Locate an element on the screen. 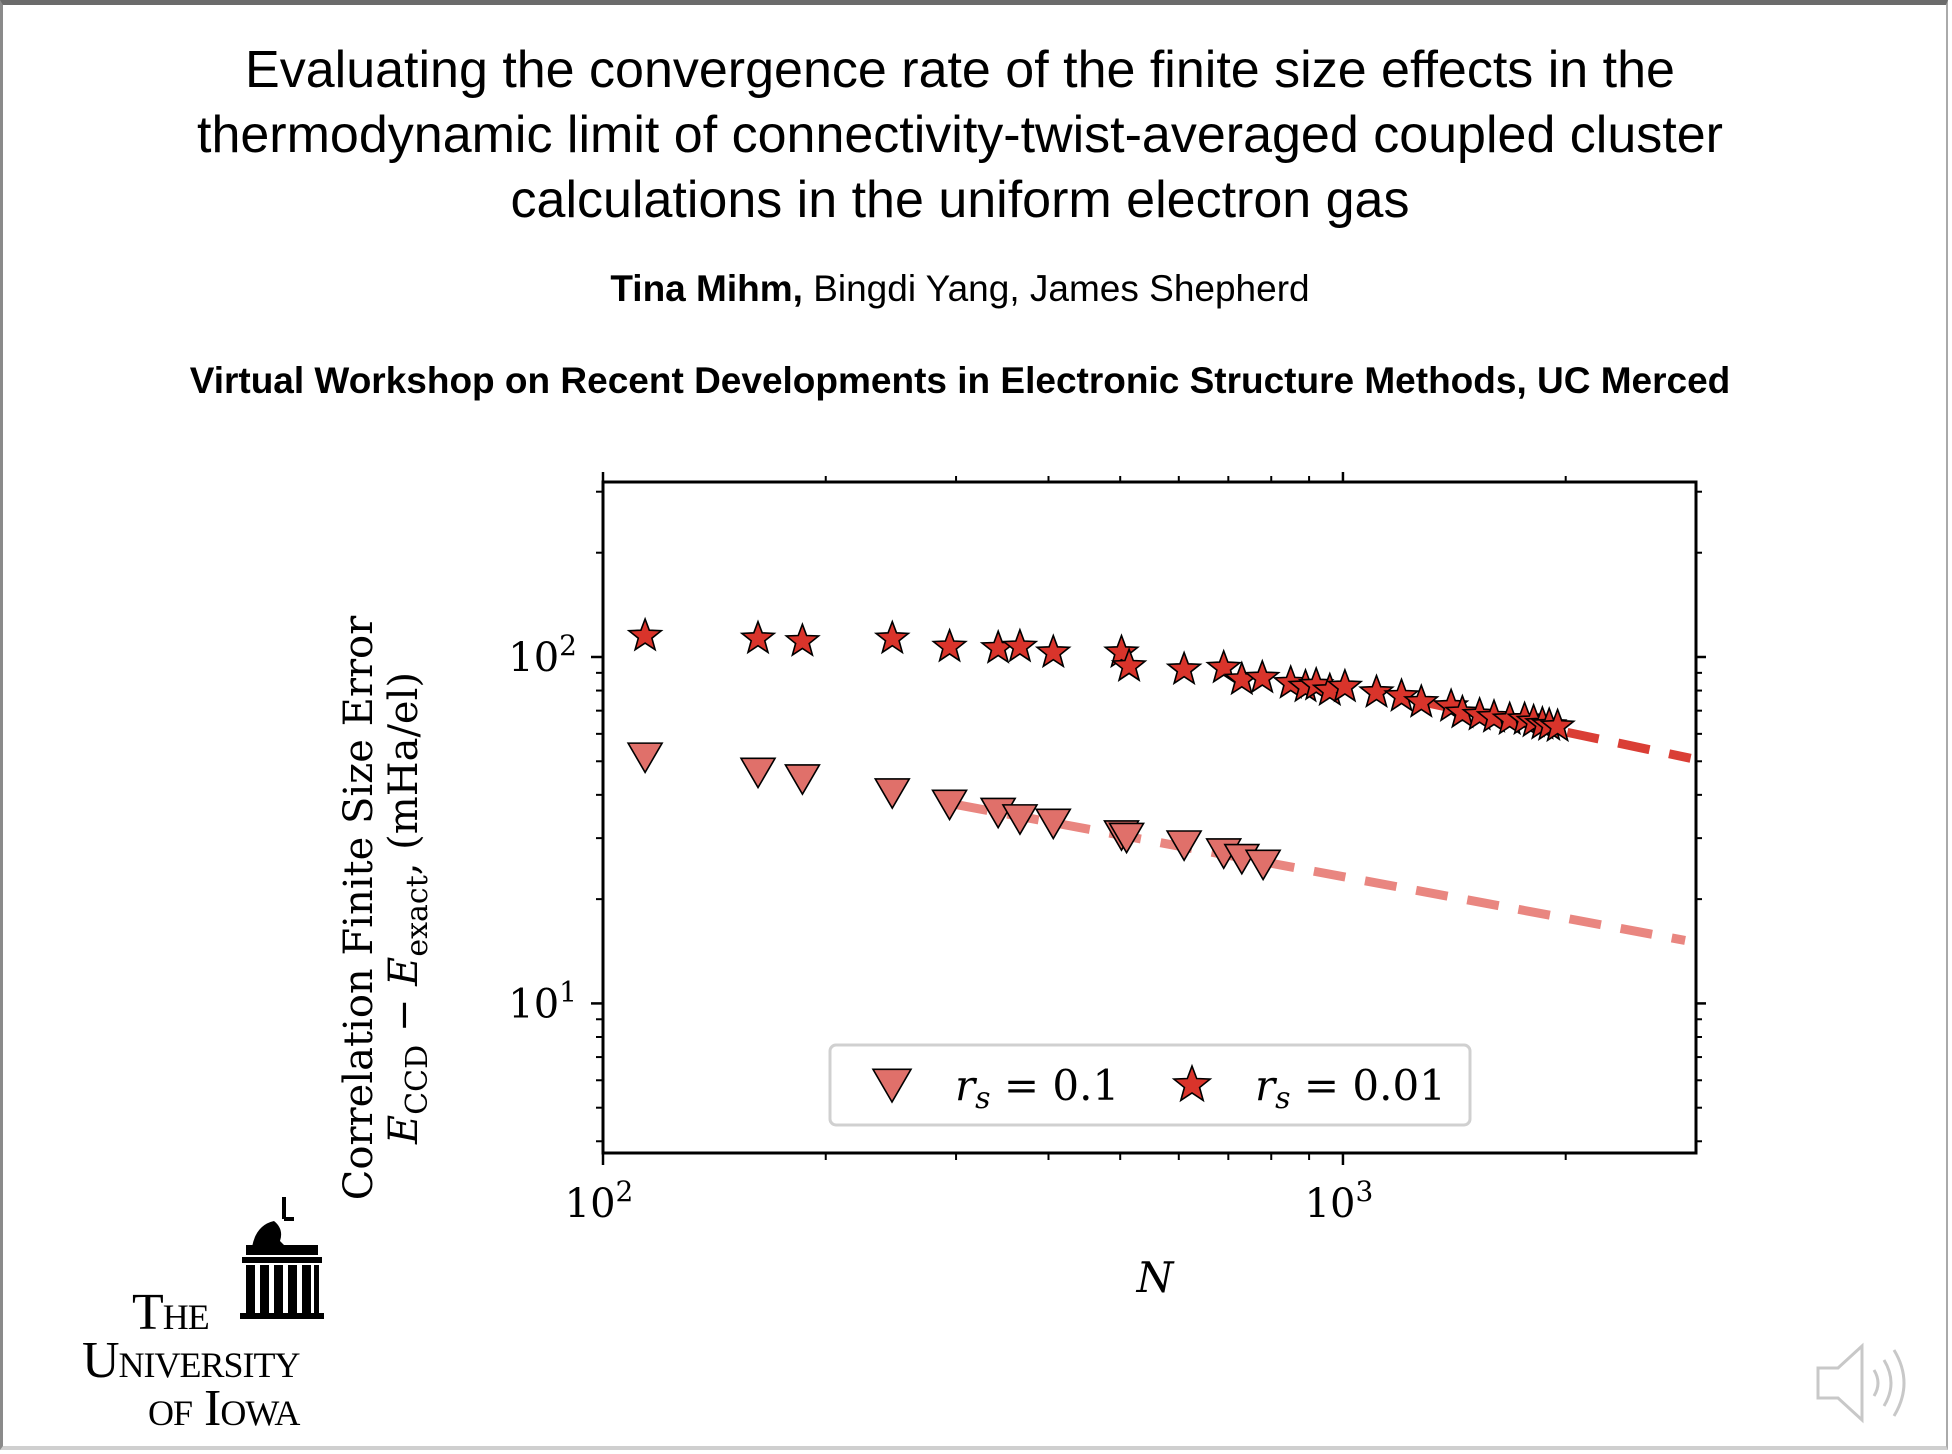 The width and height of the screenshot is (1952, 1454). co-authors: Bingdi Yang, James Shepherd is located at coordinates (1056, 288).